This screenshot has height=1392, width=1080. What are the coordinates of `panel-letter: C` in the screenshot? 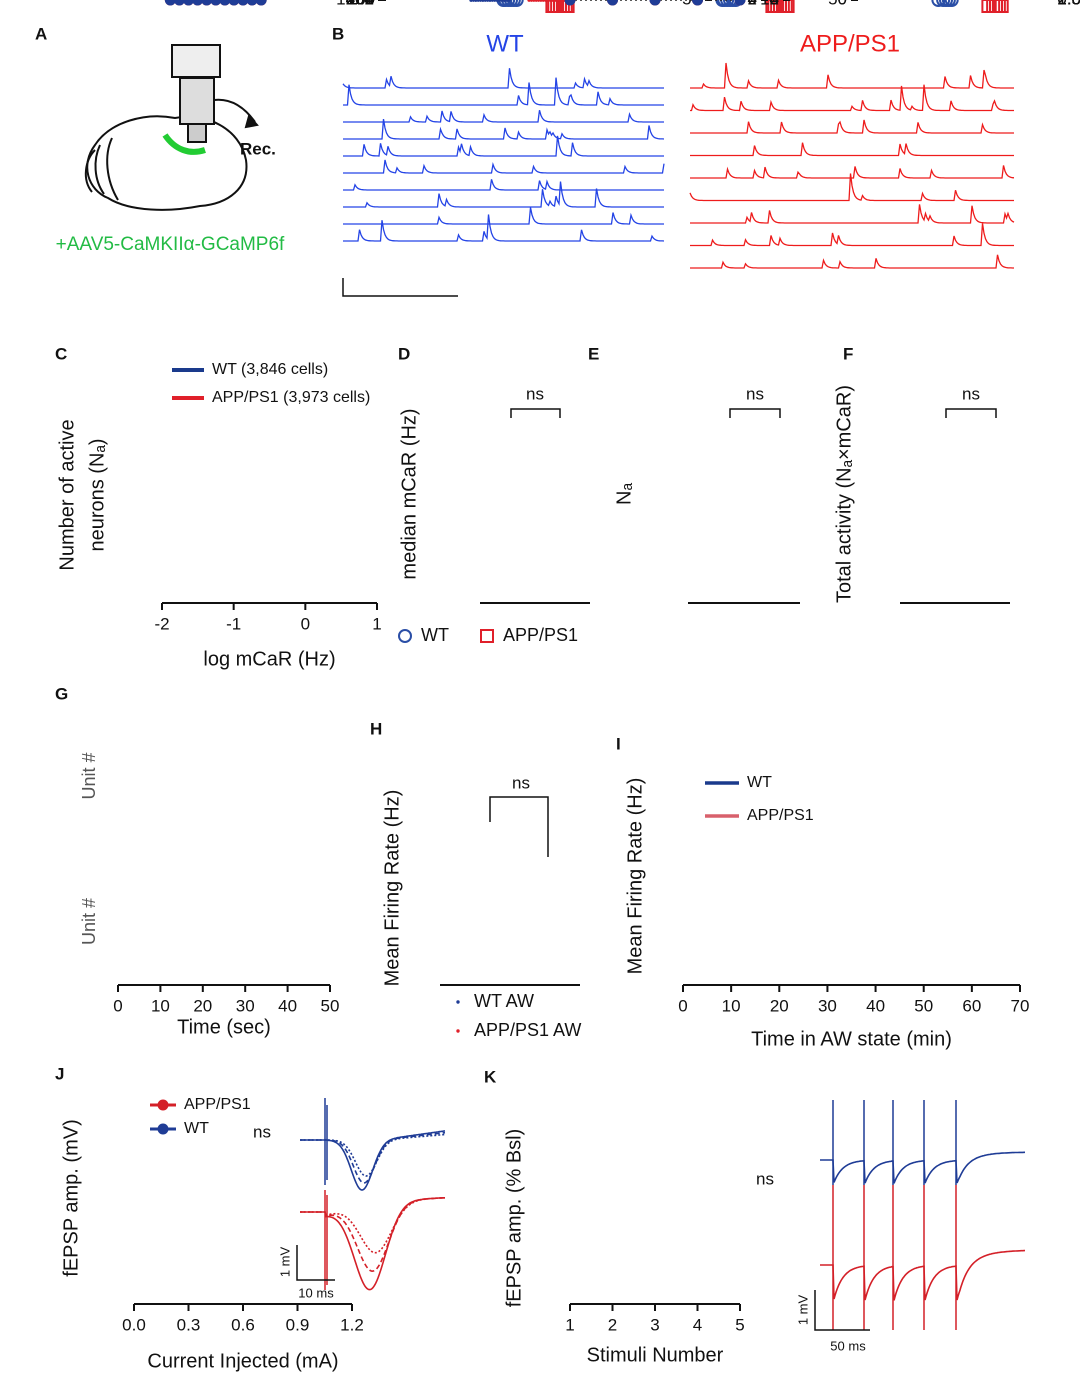 It's located at (61, 353).